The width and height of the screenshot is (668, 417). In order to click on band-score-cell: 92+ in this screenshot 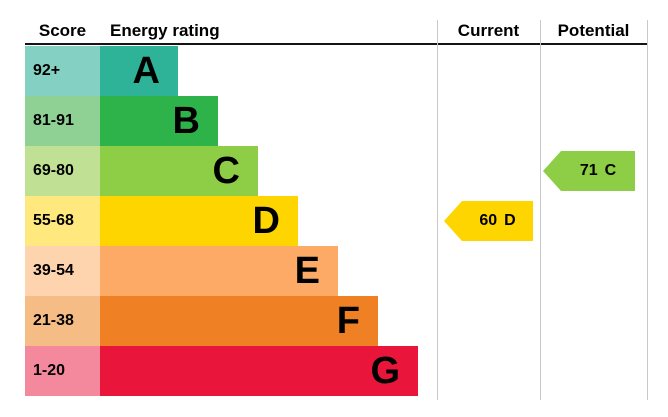, I will do `click(62, 71)`.